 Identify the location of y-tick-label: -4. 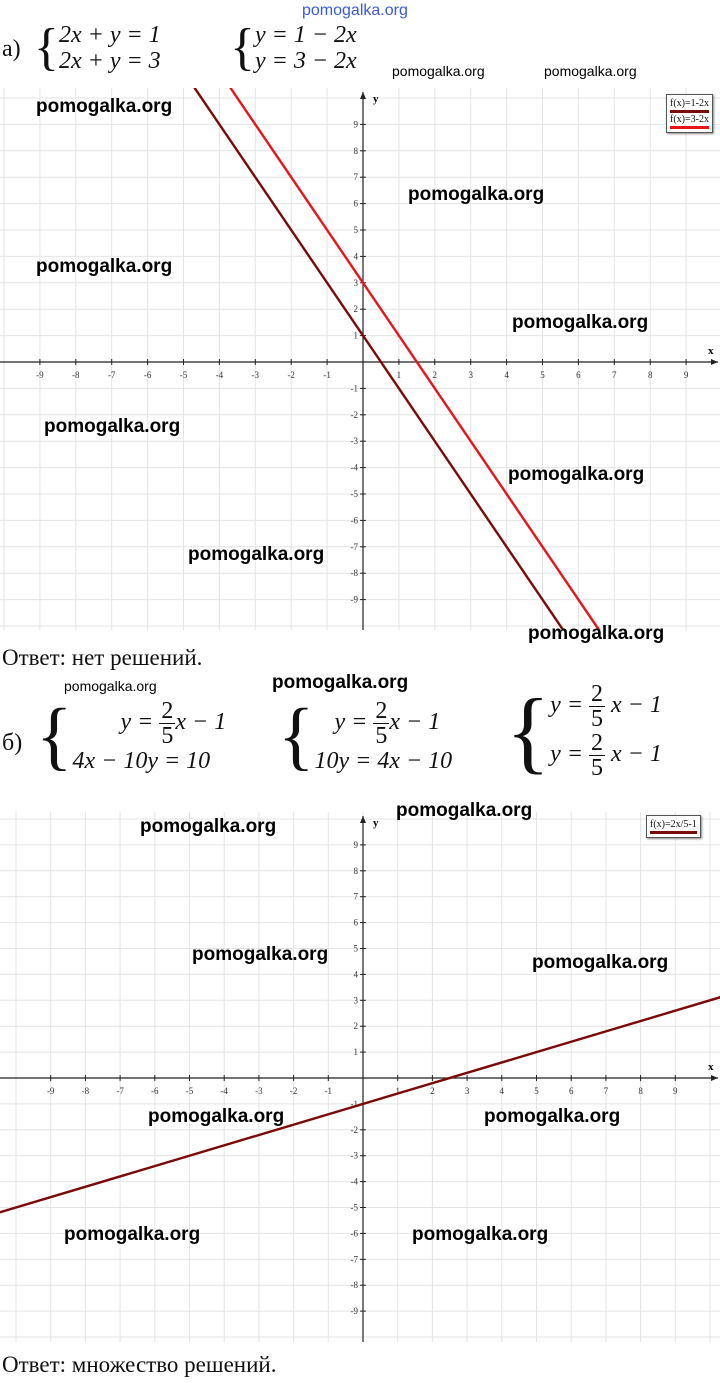
(355, 1182).